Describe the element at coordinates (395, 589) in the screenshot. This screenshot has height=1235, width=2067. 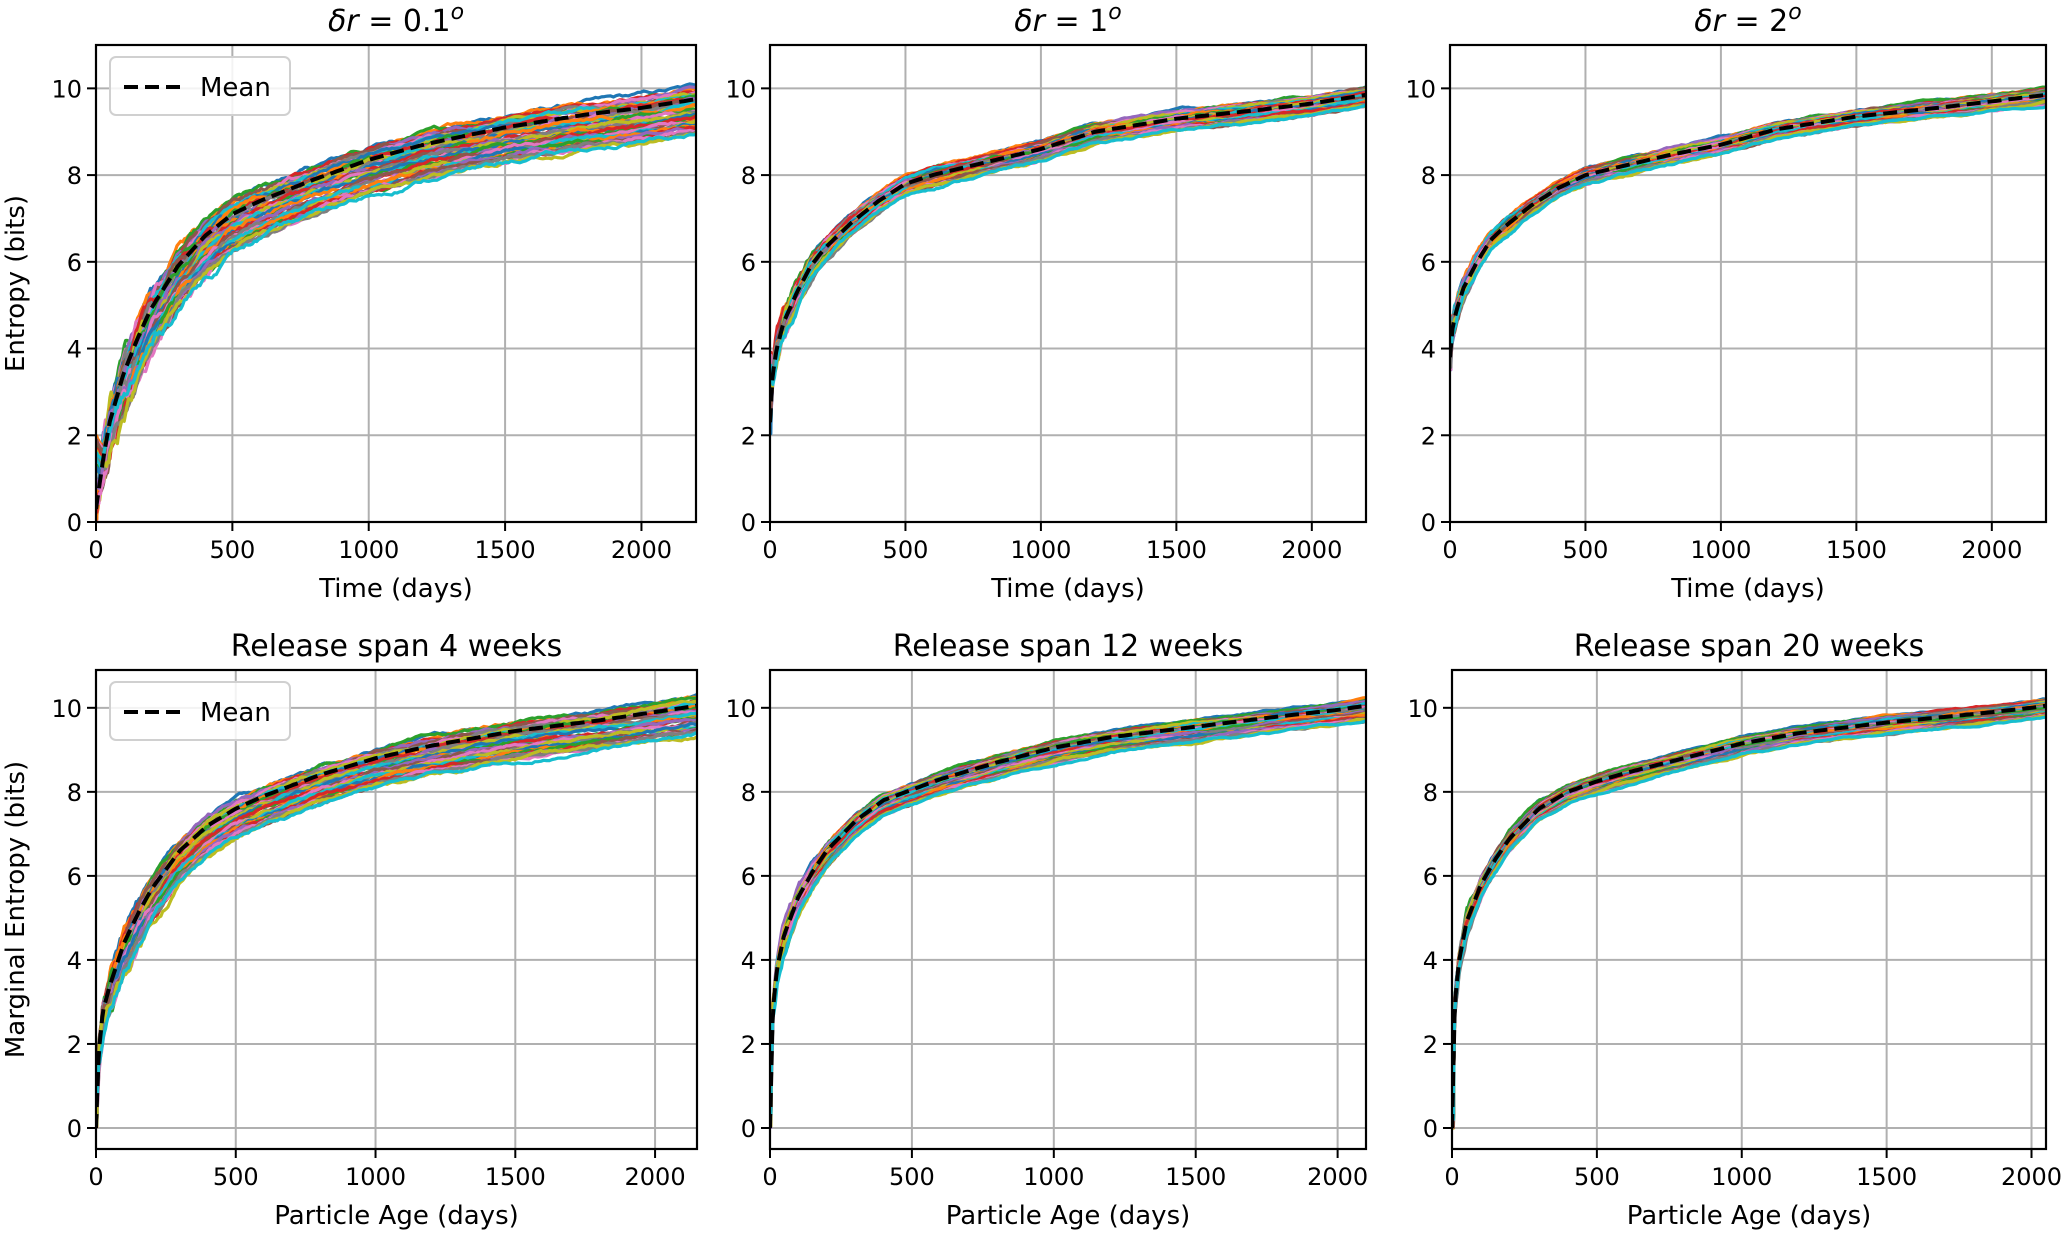
I see `x-axis-label: Time (days)` at that location.